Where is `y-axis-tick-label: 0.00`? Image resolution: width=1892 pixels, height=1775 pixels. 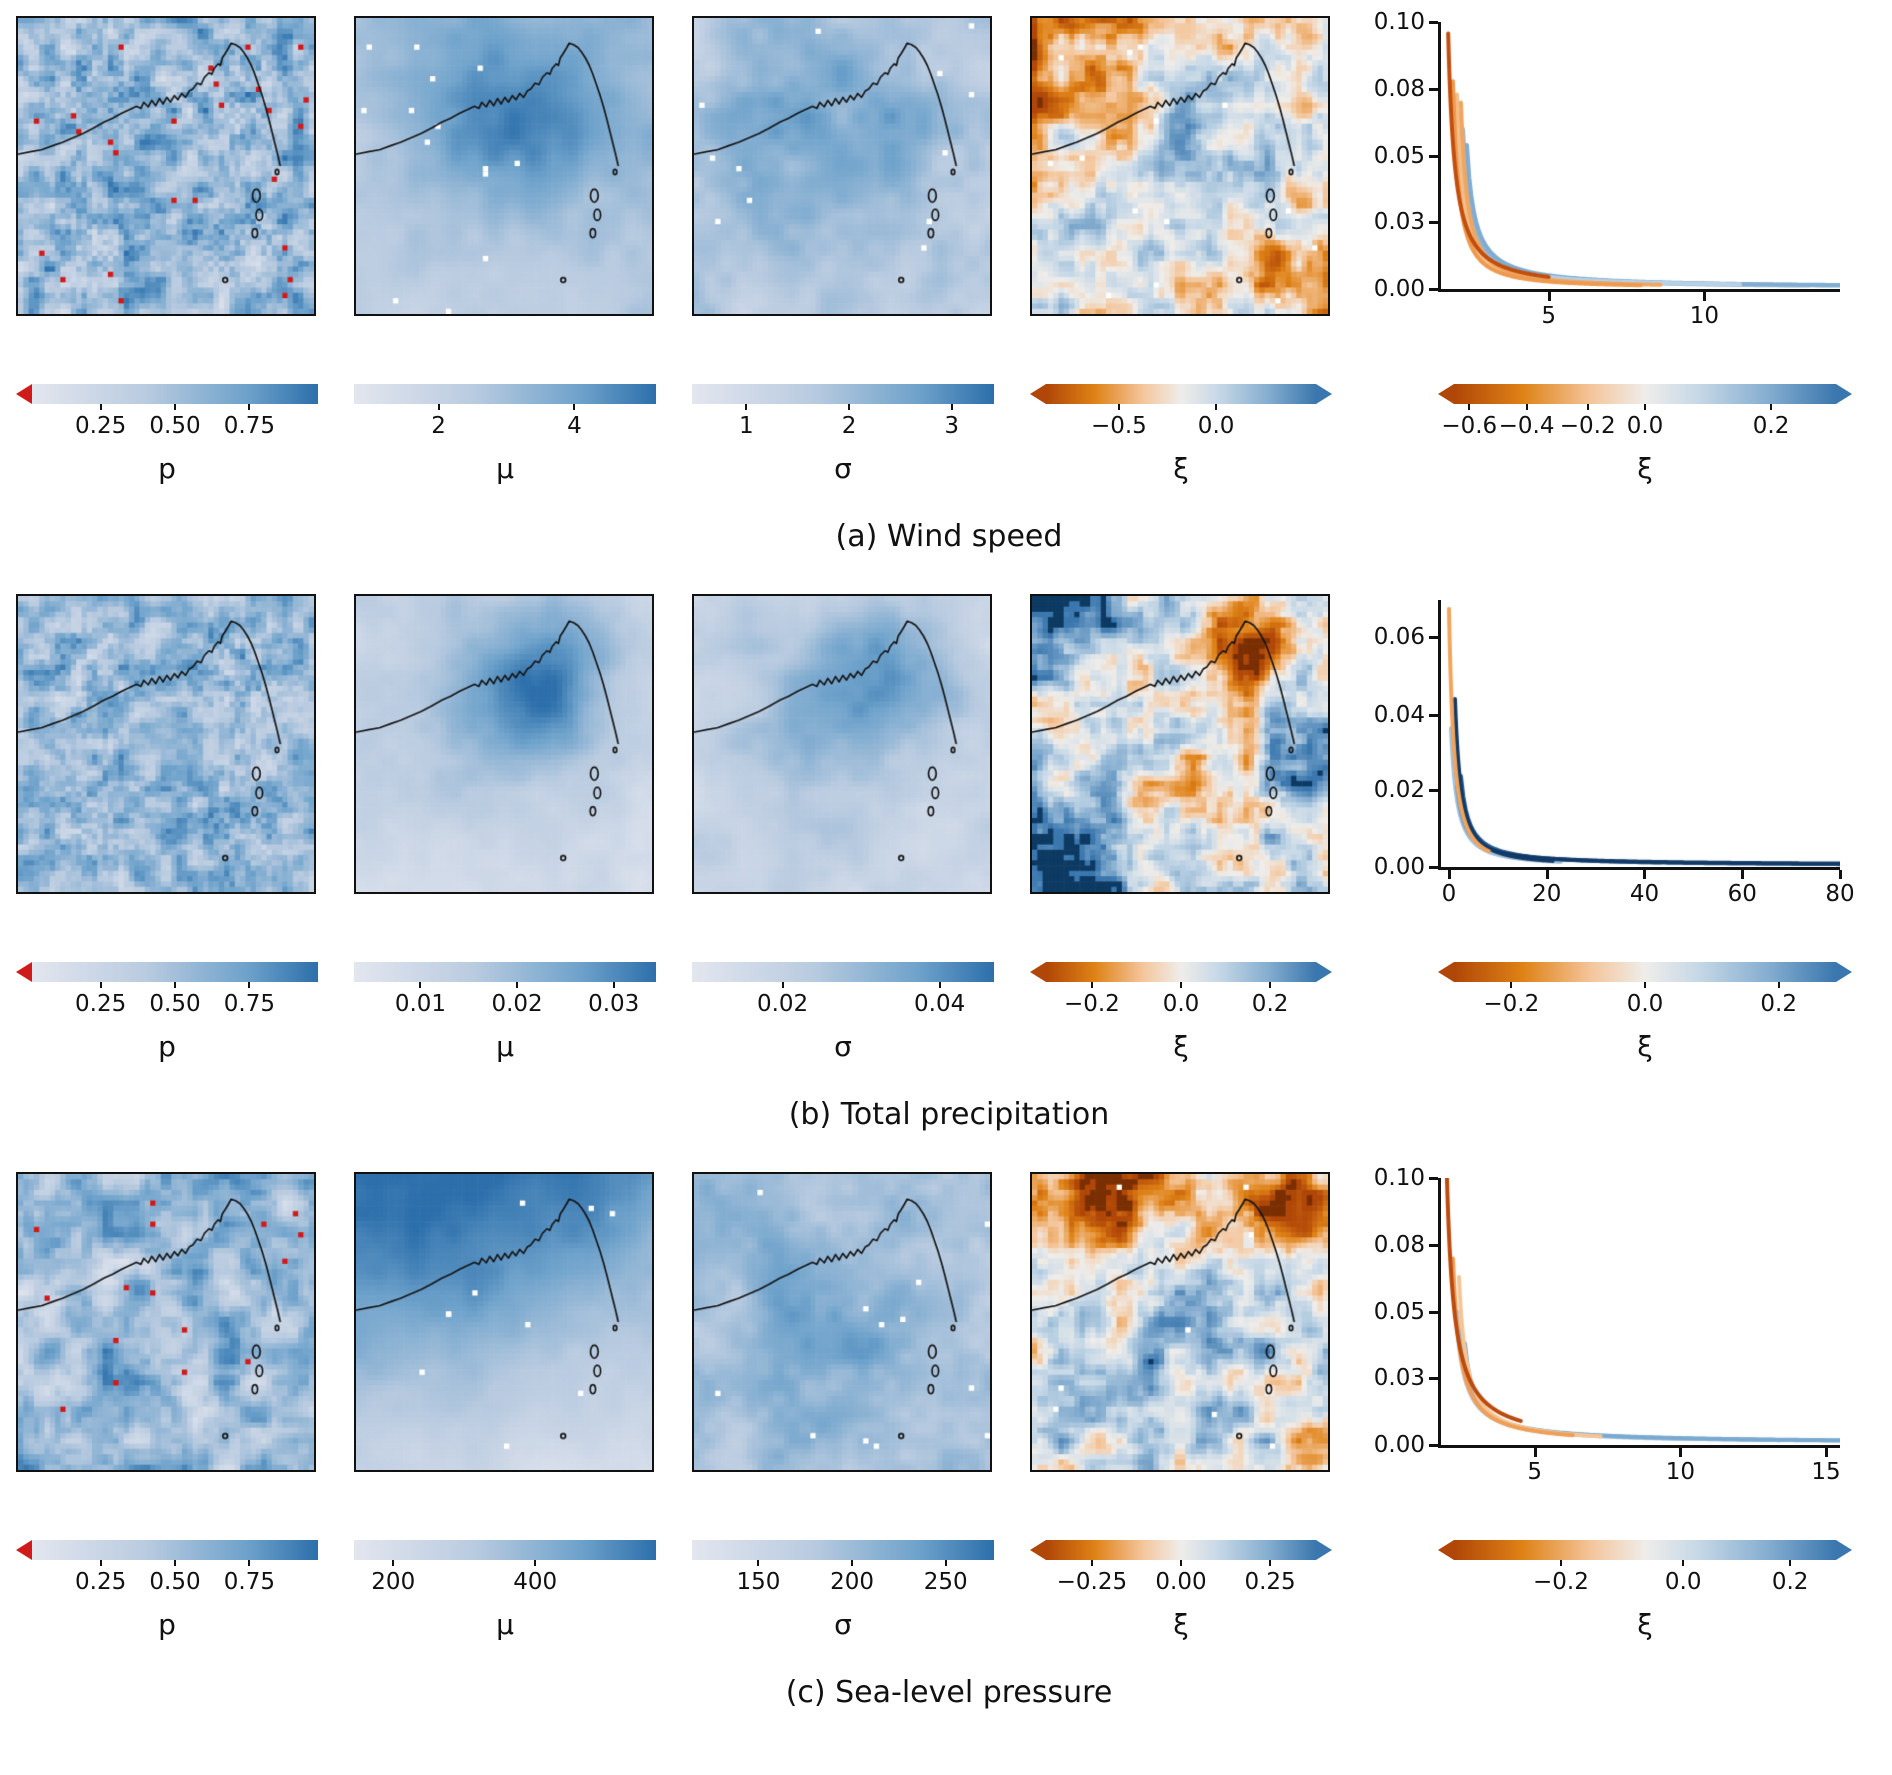 y-axis-tick-label: 0.00 is located at coordinates (1399, 289).